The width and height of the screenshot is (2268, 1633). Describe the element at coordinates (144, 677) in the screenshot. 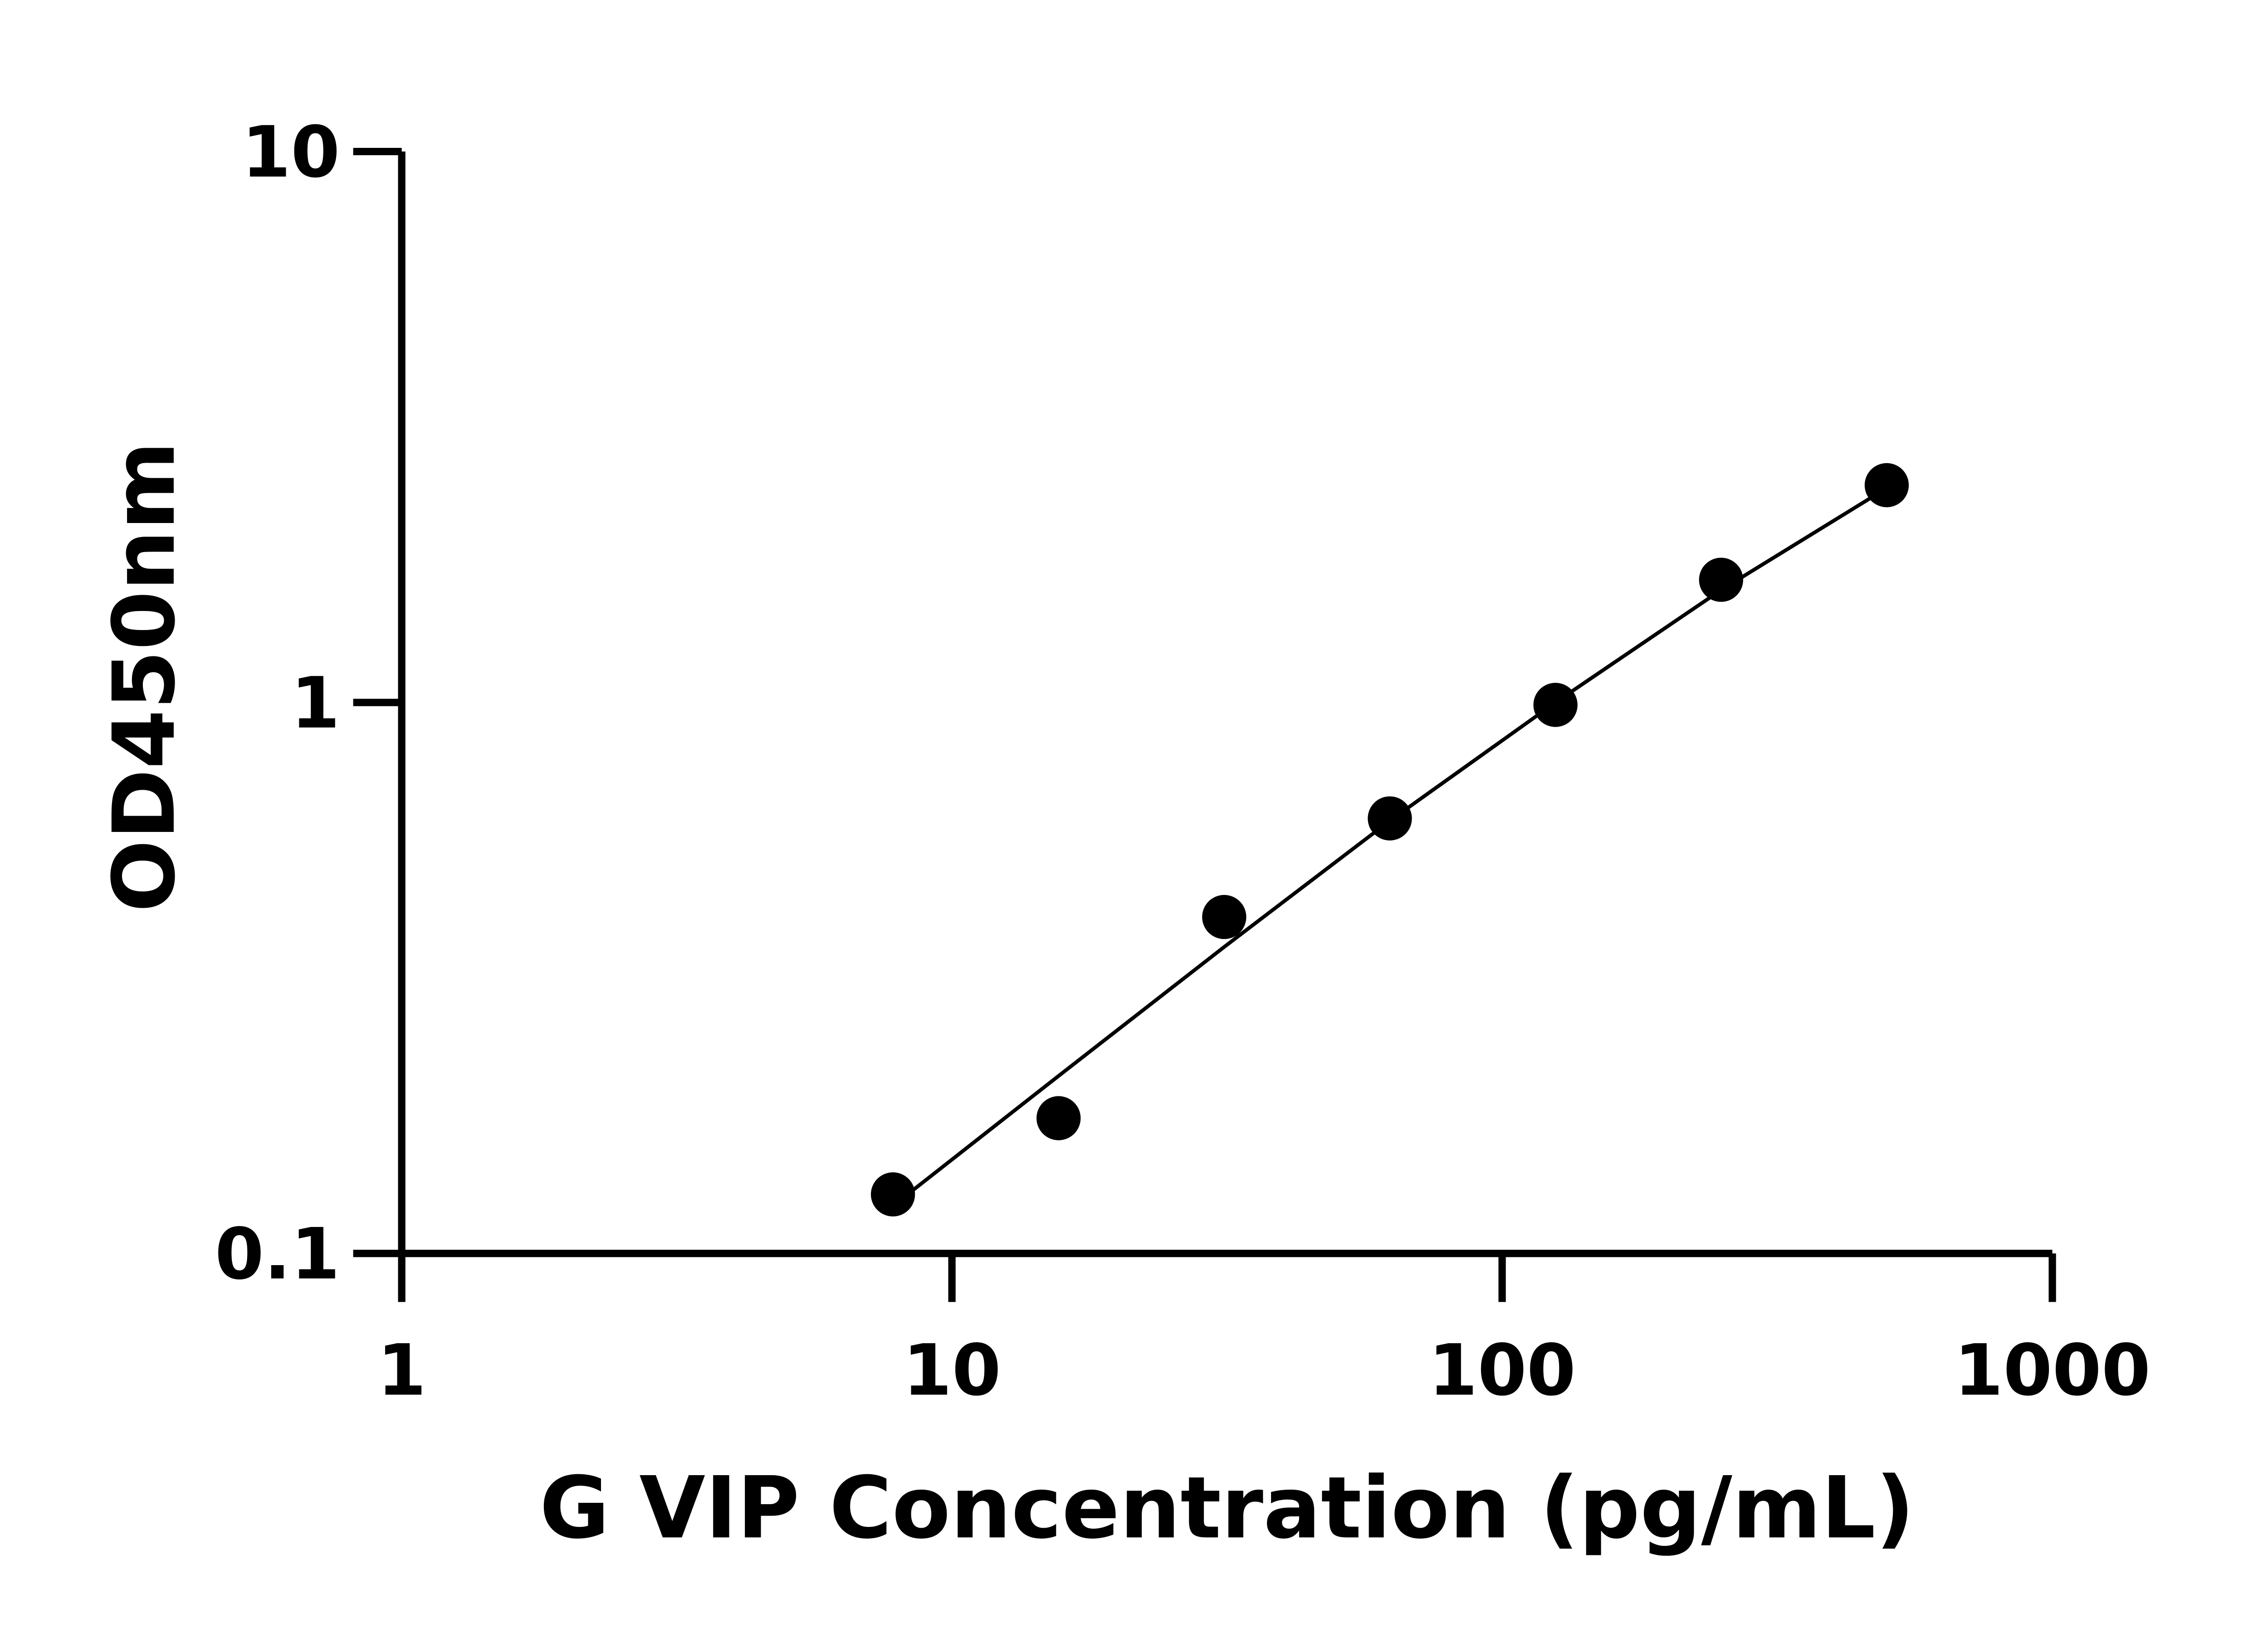

I see `y-axis-label: OD450nm` at that location.